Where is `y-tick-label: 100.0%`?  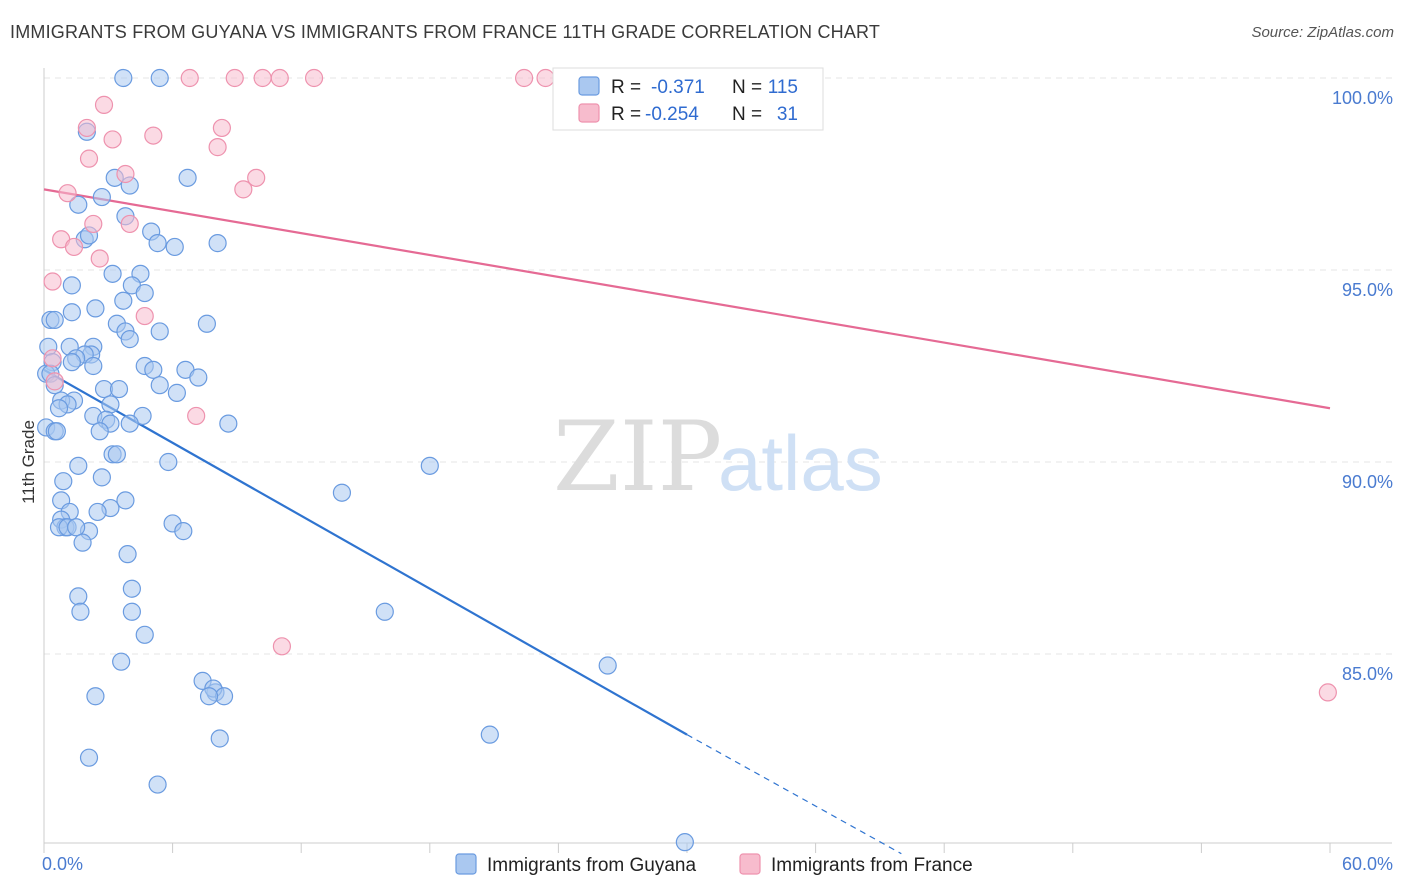 y-tick-label: 100.0% is located at coordinates (1362, 98).